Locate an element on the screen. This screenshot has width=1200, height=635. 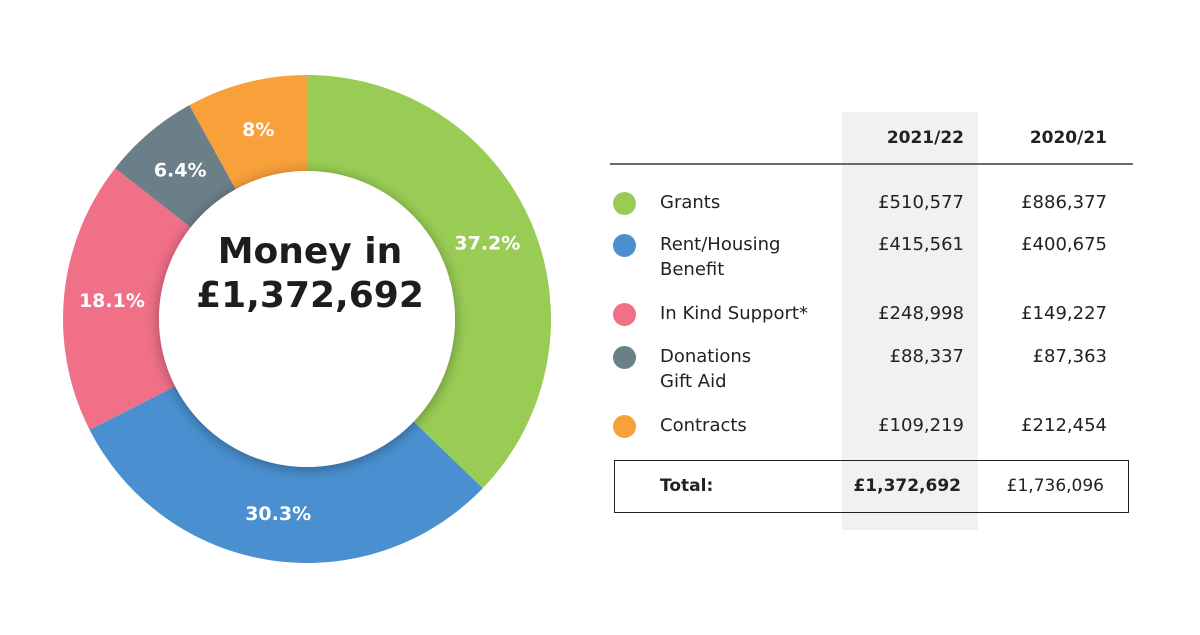
total-label: Total: is located at coordinates (687, 486).